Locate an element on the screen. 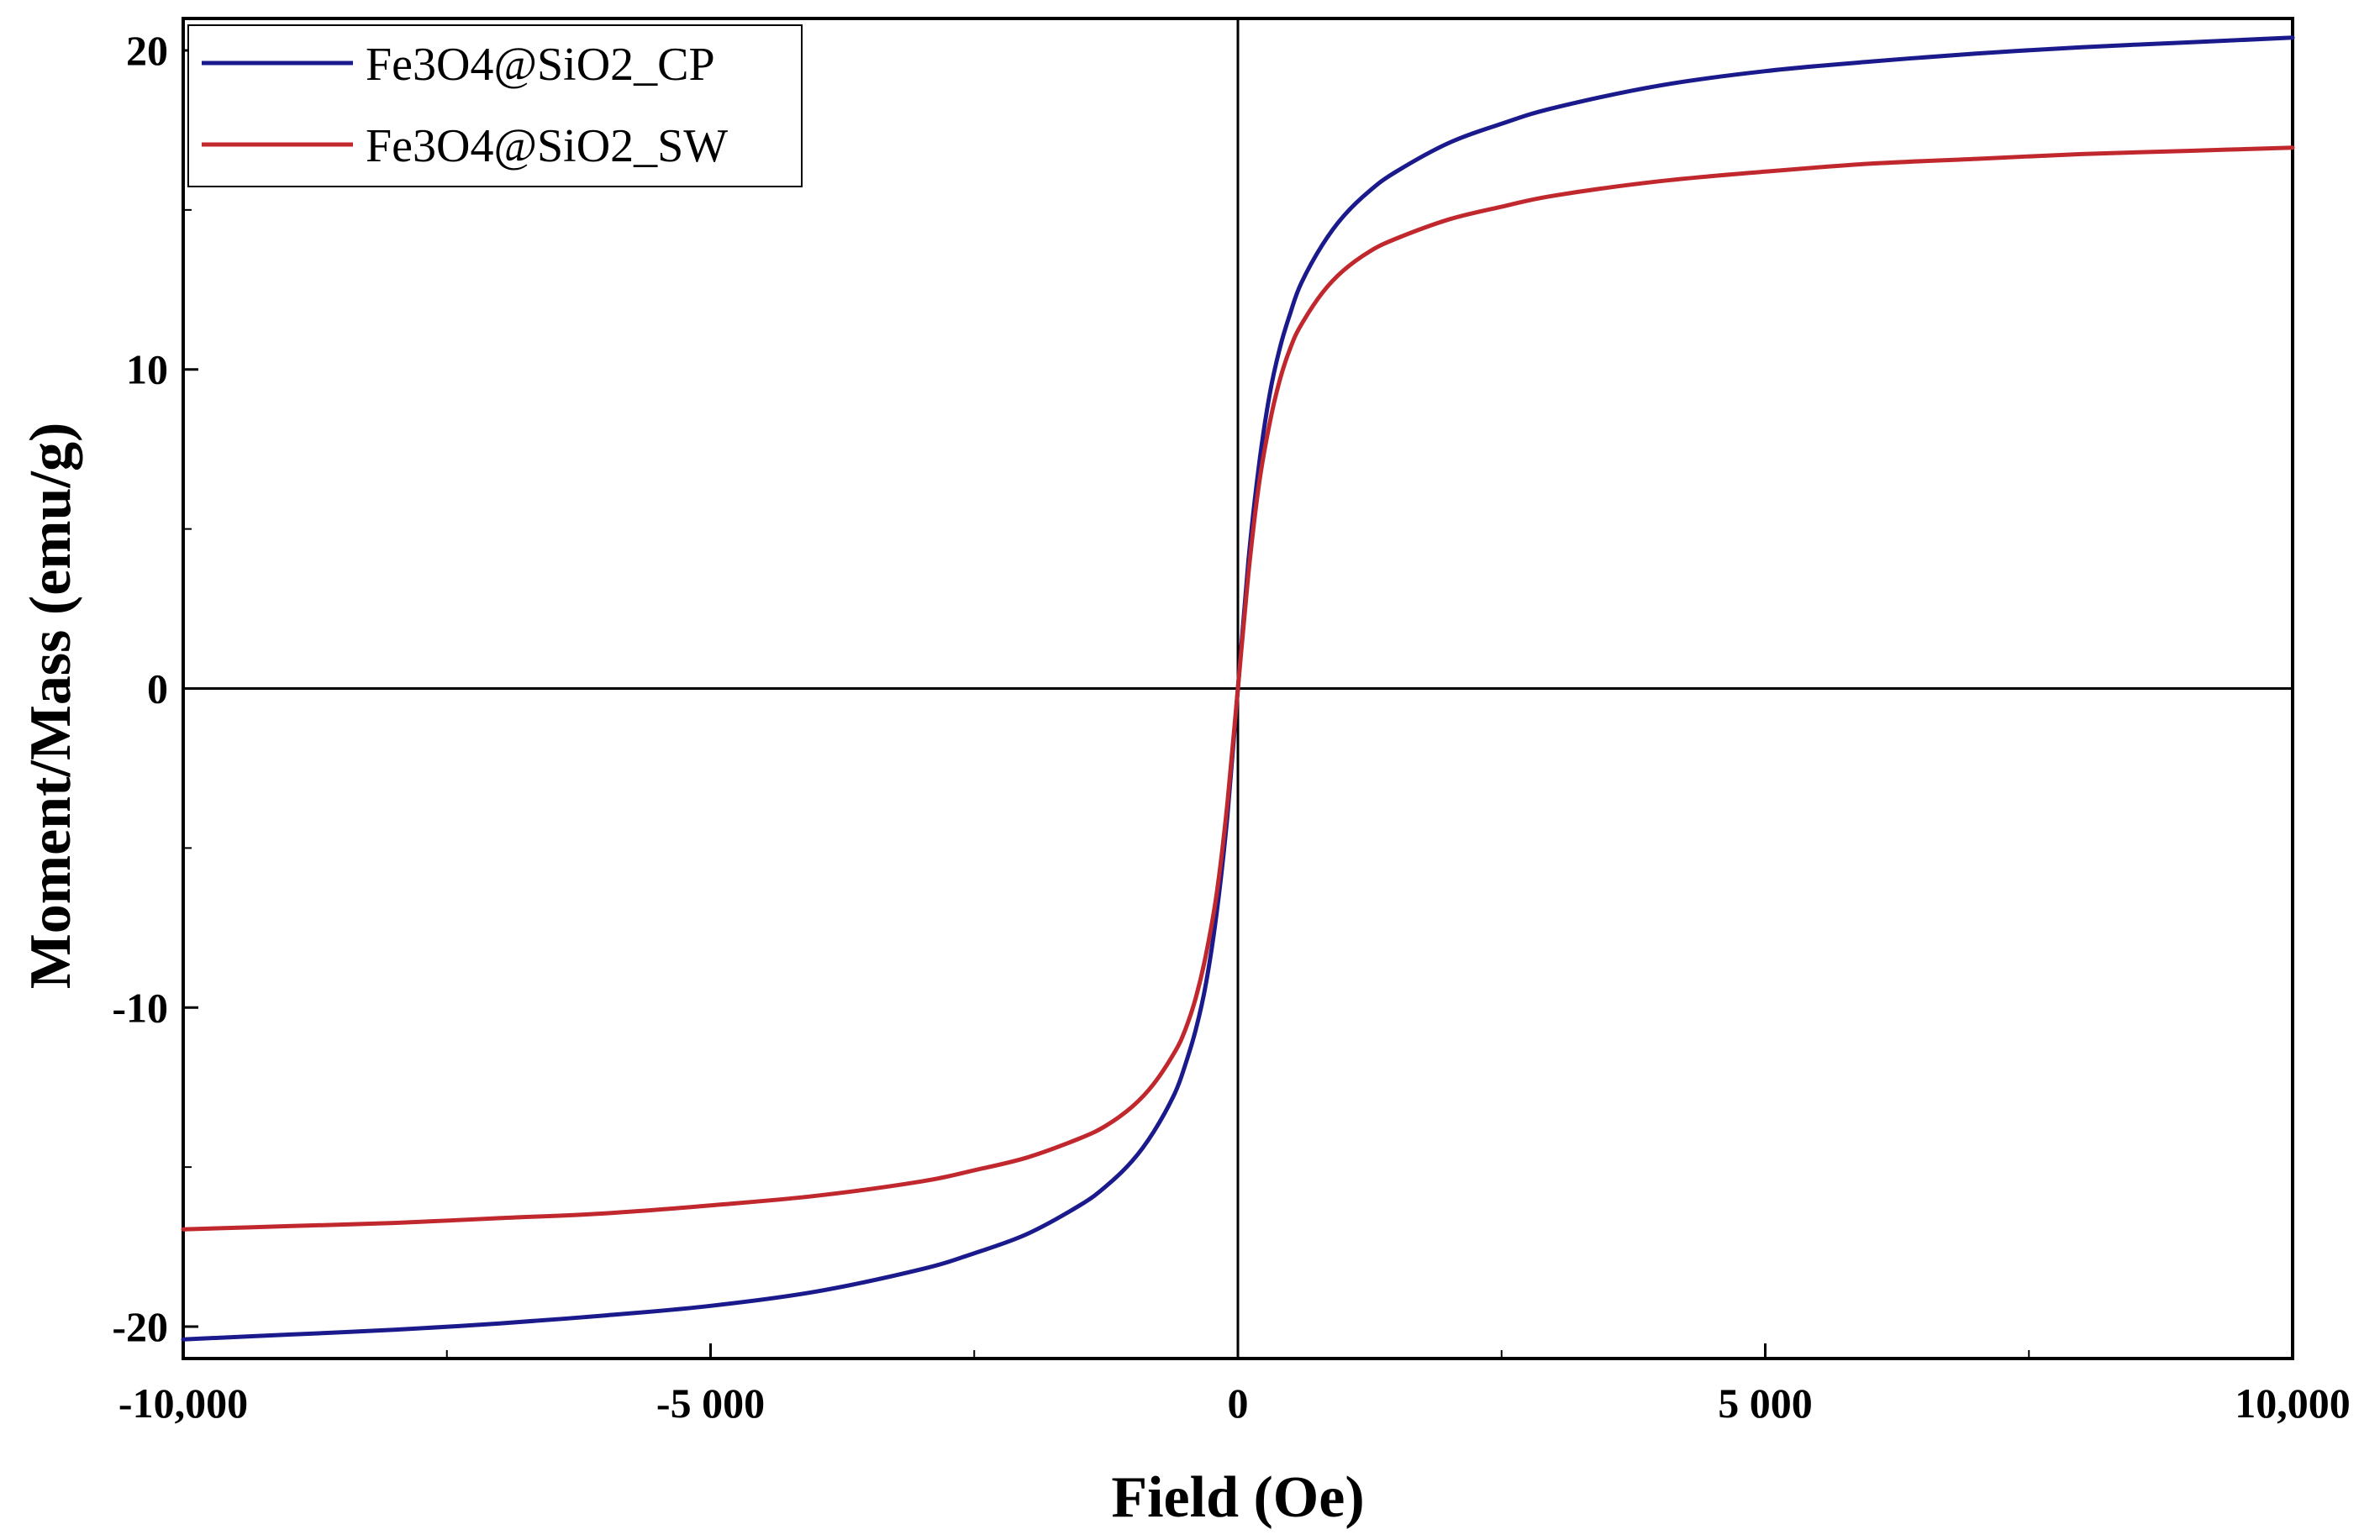  x-tick-label: 10,000 is located at coordinates (2293, 1404).